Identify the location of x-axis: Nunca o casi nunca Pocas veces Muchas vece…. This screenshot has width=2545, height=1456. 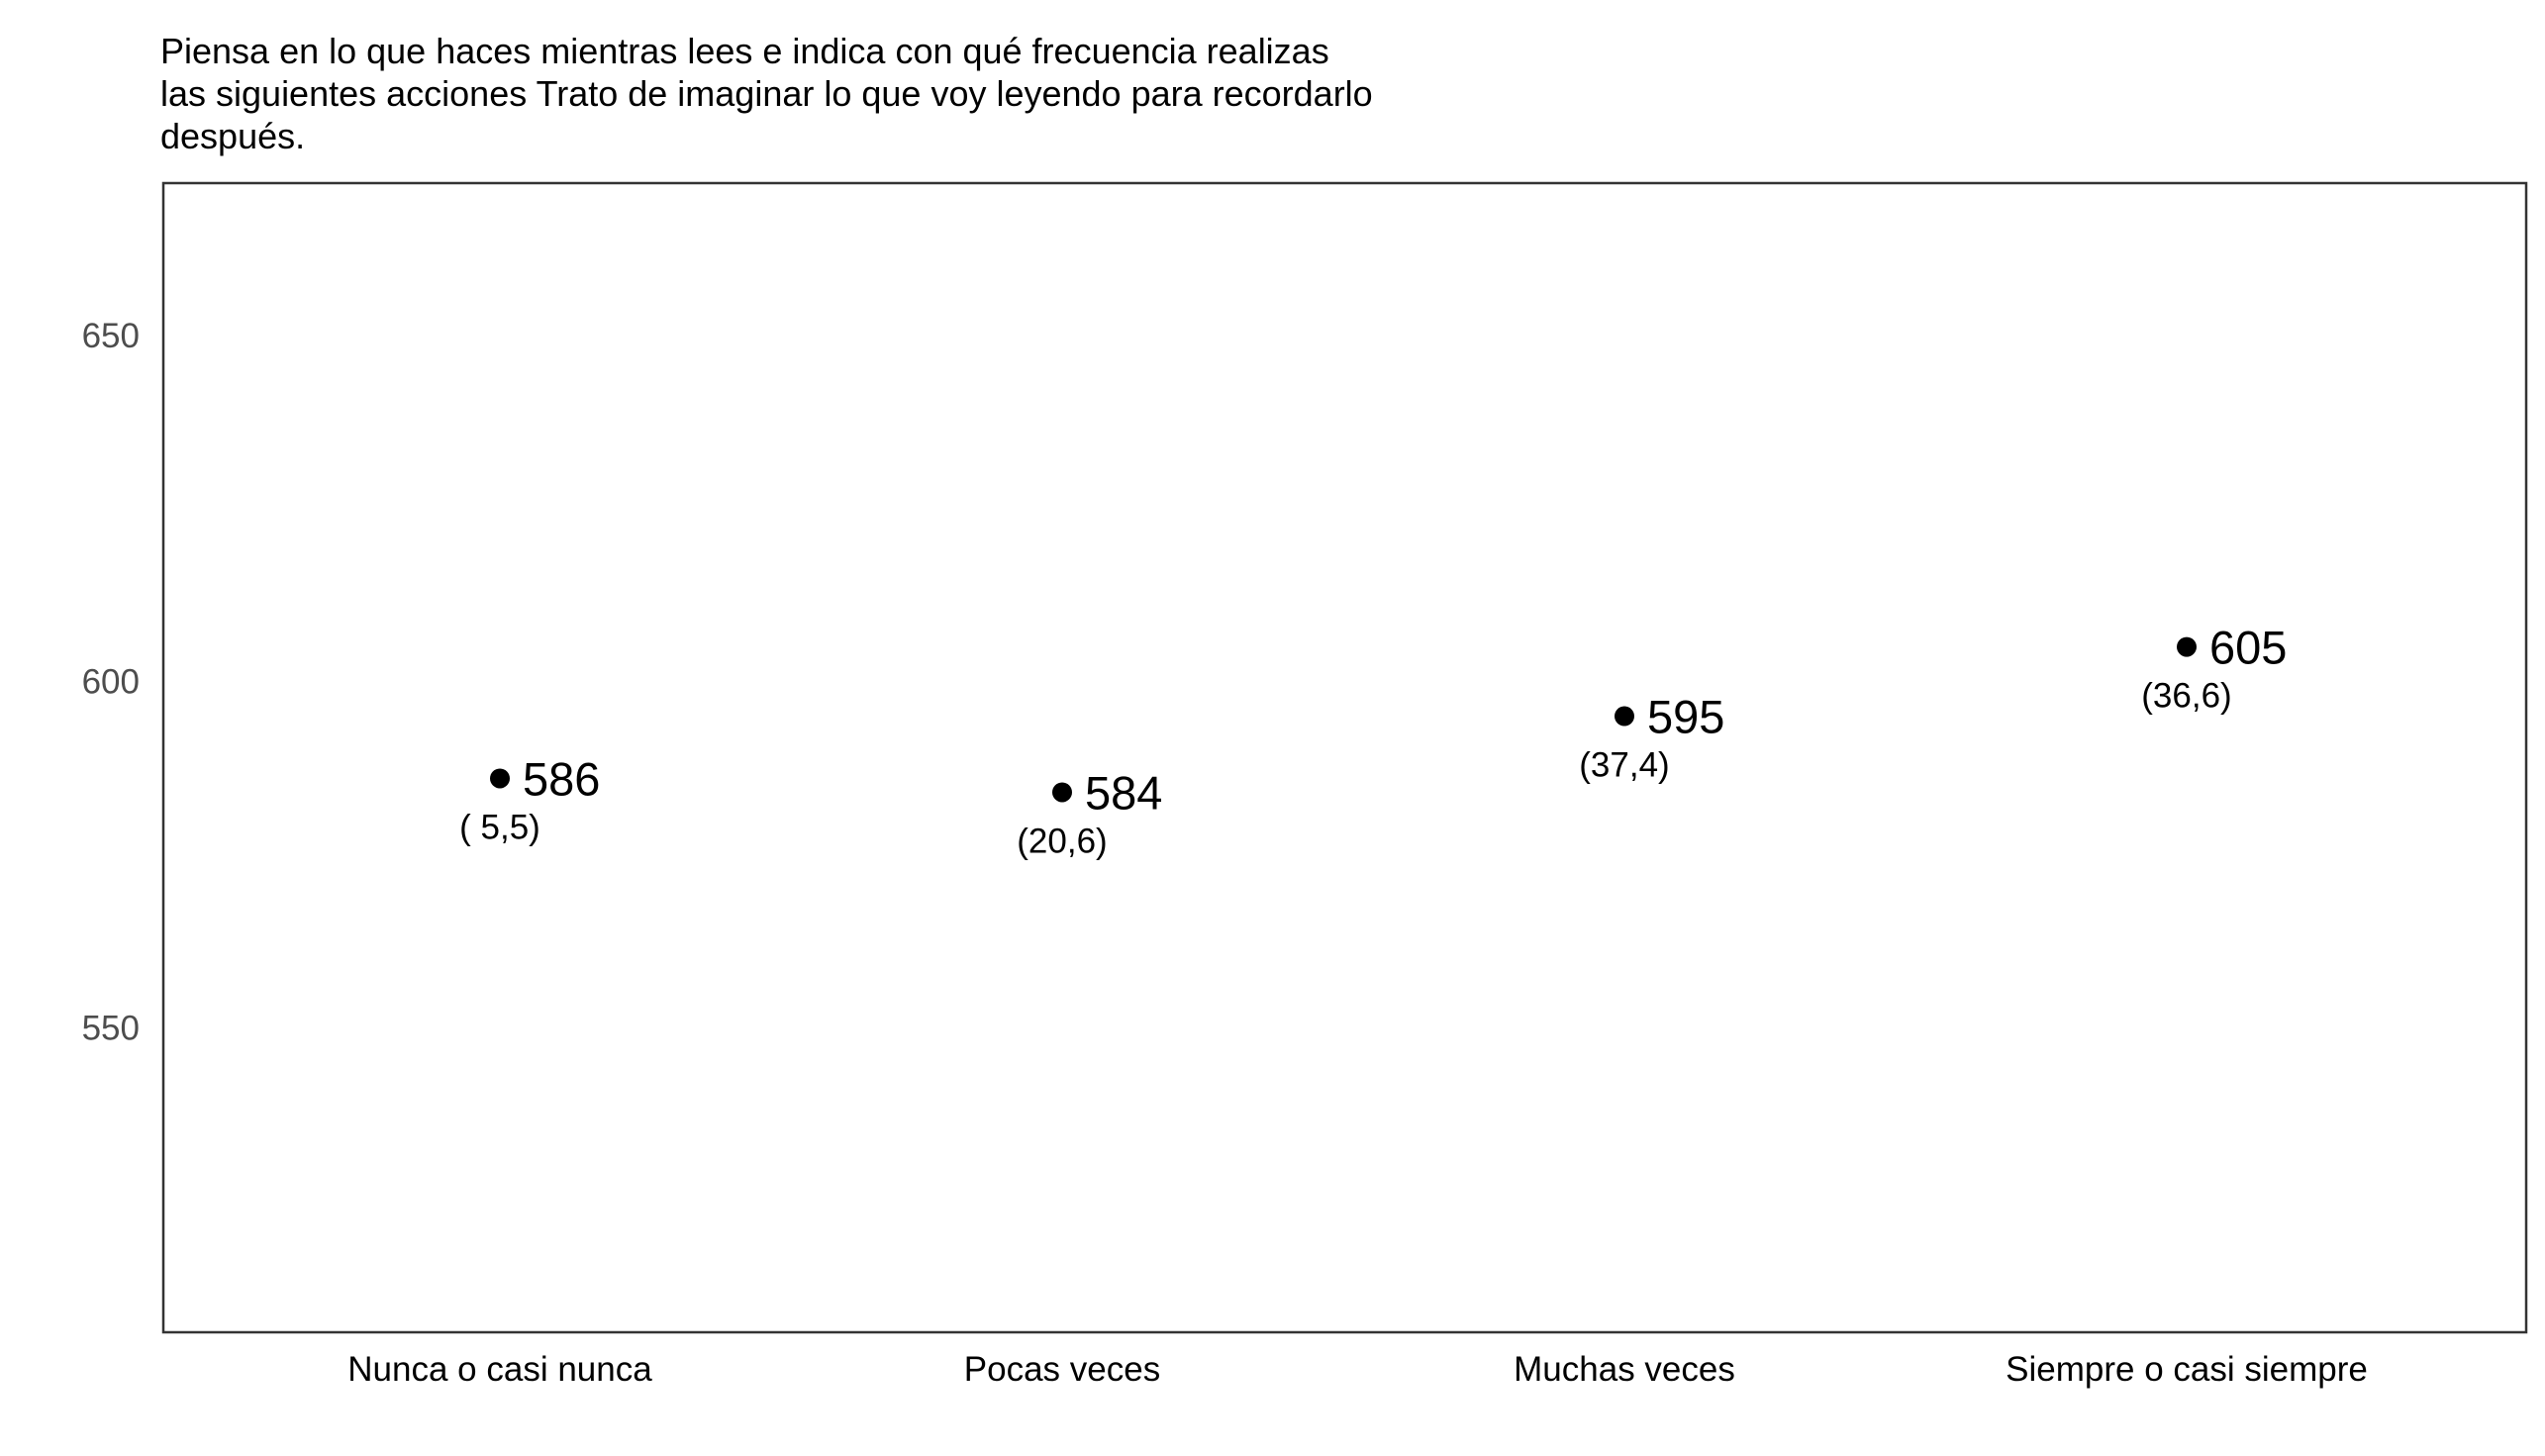
(1357, 1369).